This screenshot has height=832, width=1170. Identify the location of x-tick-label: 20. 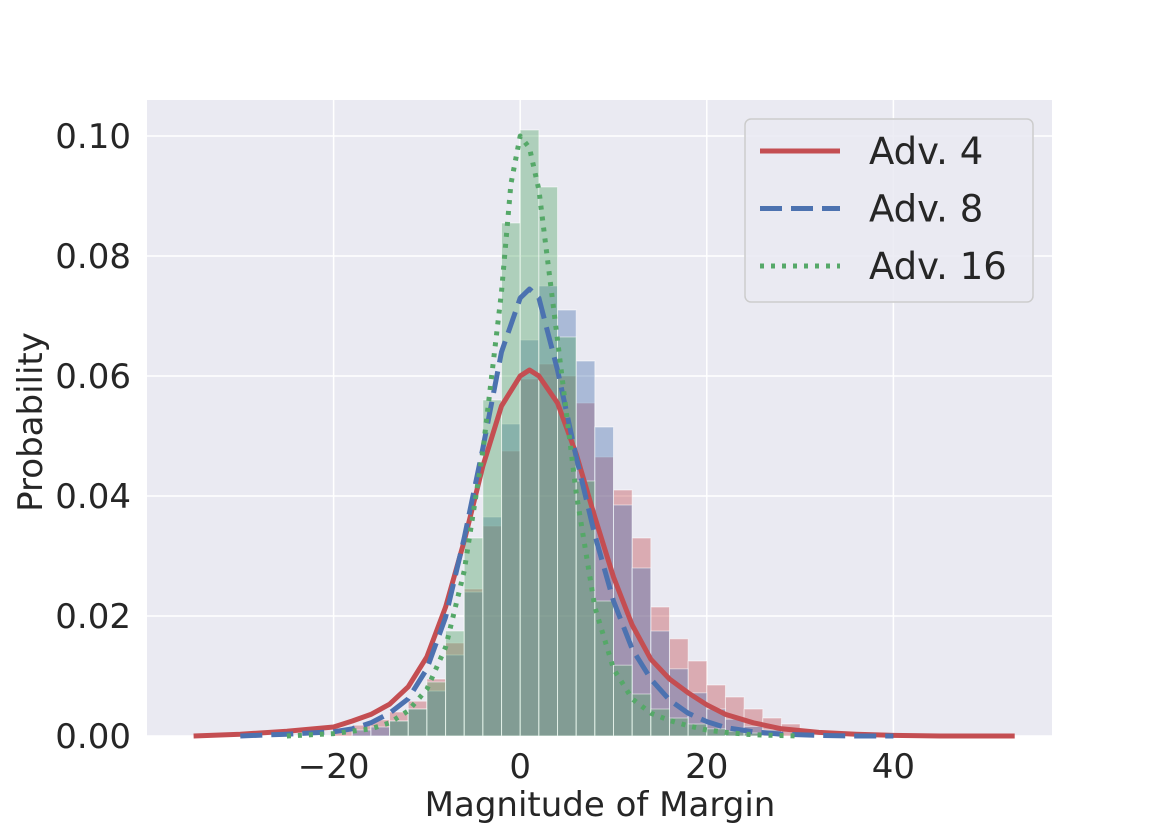
(706, 767).